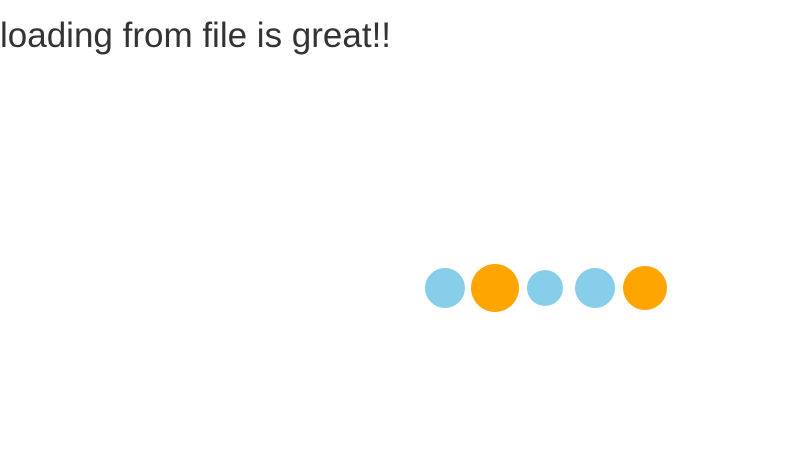 The width and height of the screenshot is (786, 458). Describe the element at coordinates (196, 35) in the screenshot. I see `page-message: loading from file is great!!` at that location.